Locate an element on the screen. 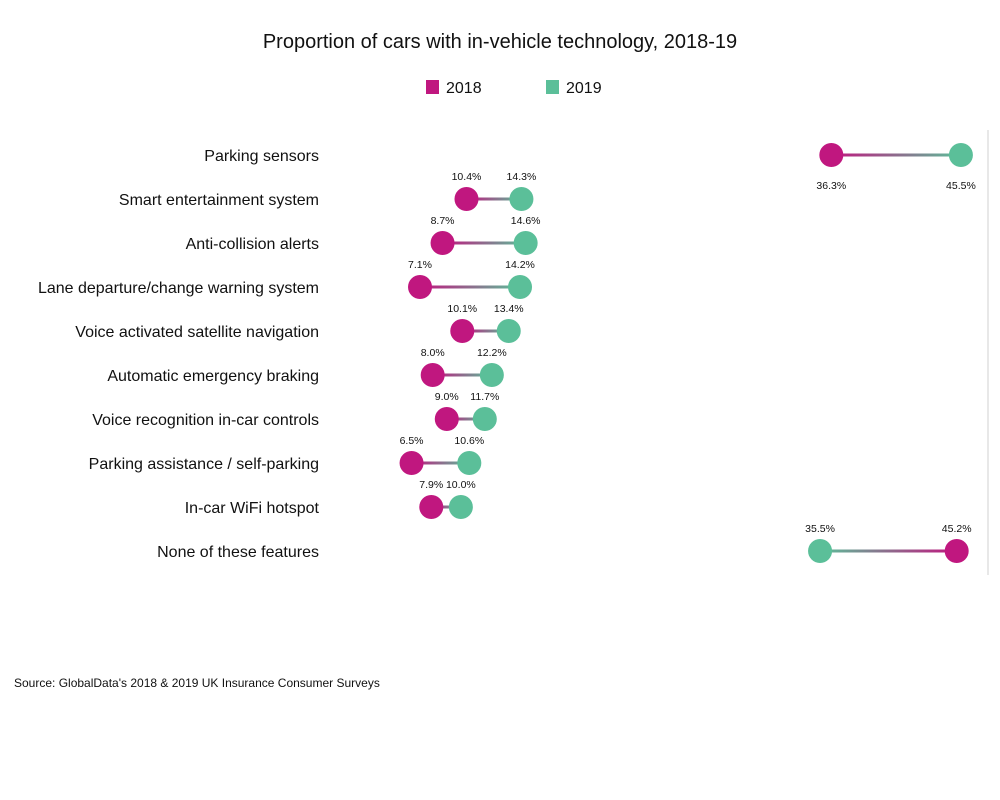 The height and width of the screenshot is (800, 1000). legend-swatch-2019 is located at coordinates (552, 87).